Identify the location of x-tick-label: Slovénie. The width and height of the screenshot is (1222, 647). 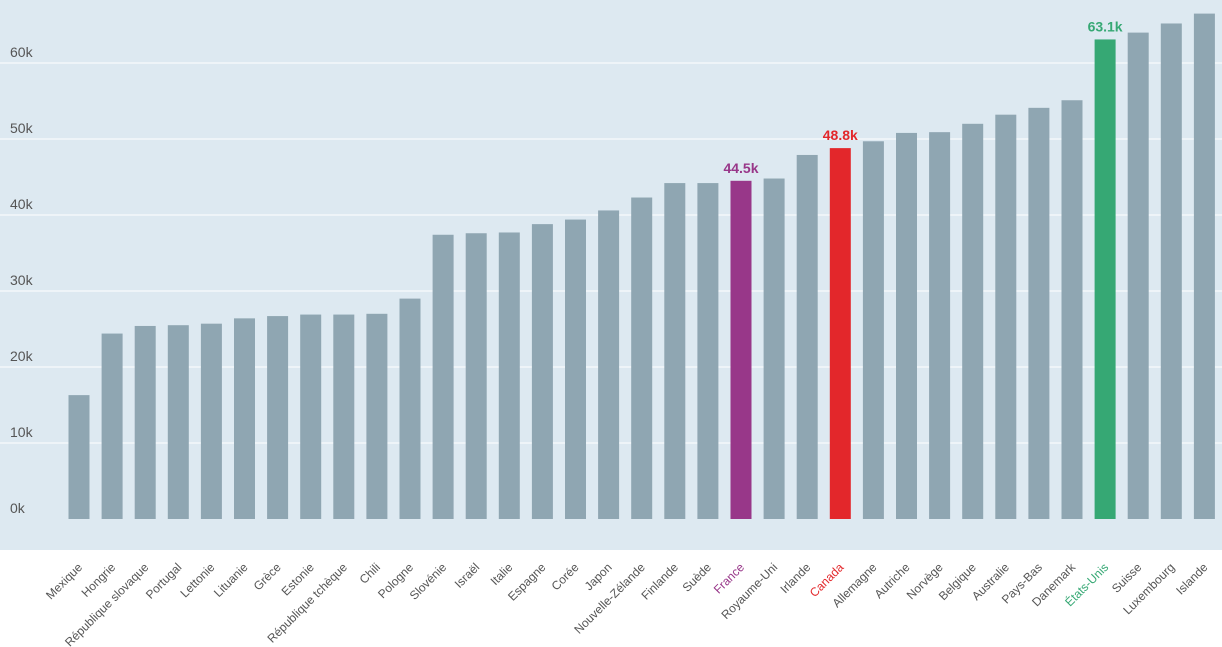
(428, 581).